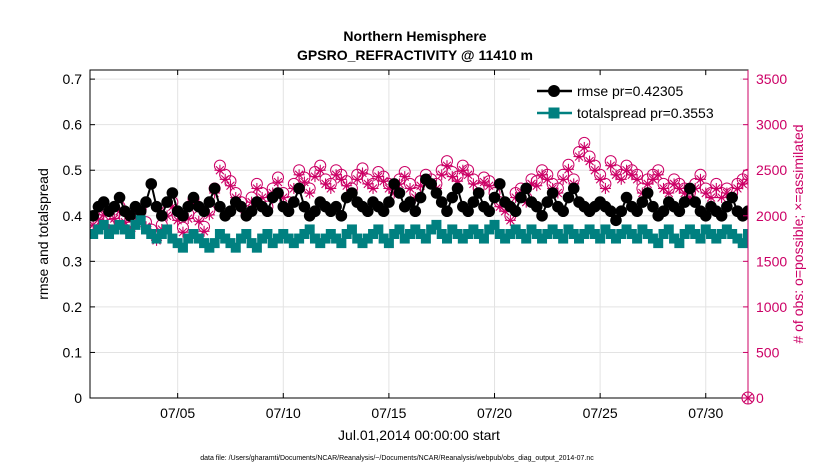 This screenshot has height=470, width=830. Describe the element at coordinates (771, 307) in the screenshot. I see `y-right-tick-label: 1000` at that location.